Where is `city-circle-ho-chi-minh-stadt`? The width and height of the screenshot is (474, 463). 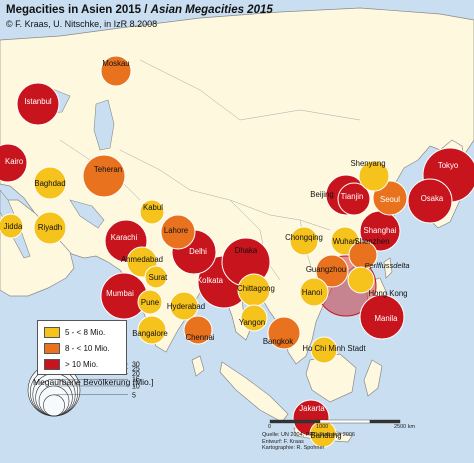 city-circle-ho-chi-minh-stadt is located at coordinates (324, 350).